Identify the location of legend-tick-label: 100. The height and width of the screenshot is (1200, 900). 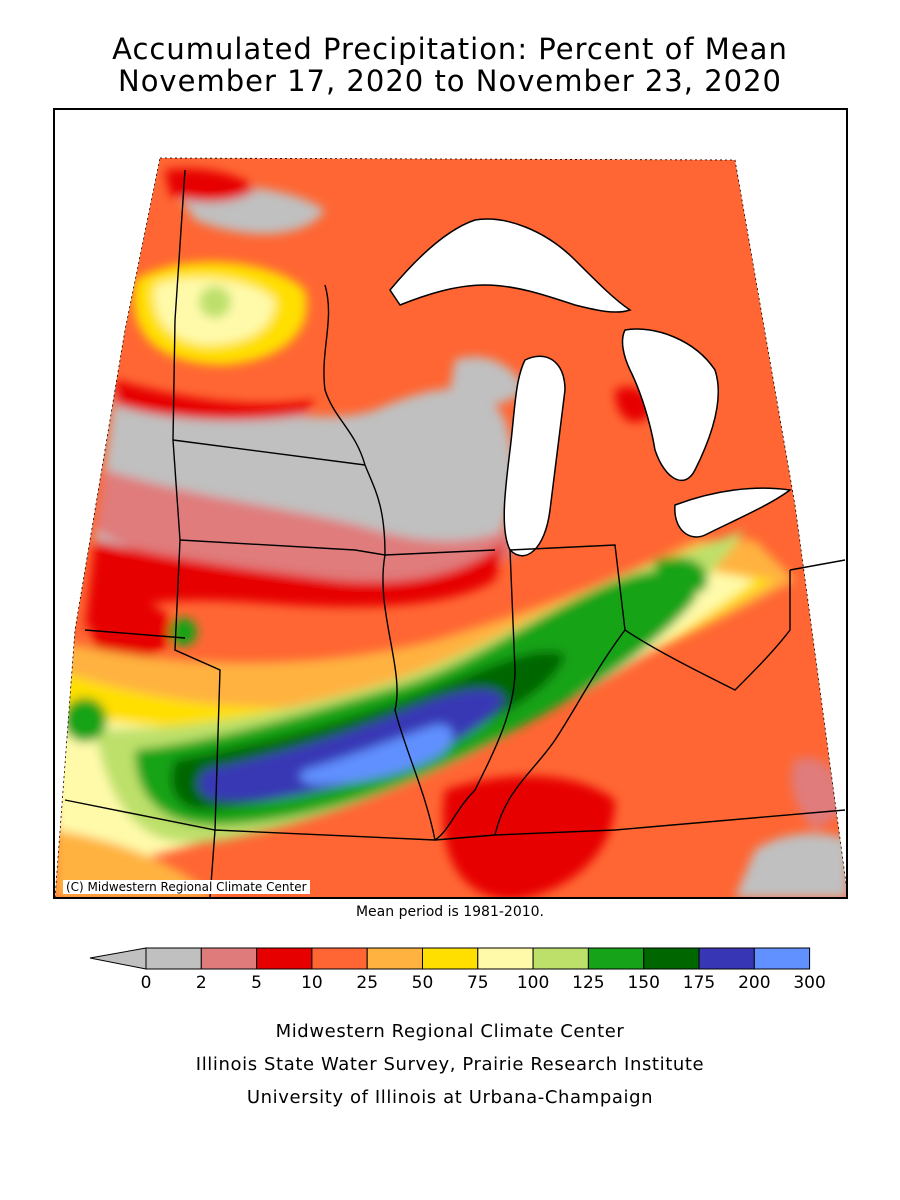
(533, 983).